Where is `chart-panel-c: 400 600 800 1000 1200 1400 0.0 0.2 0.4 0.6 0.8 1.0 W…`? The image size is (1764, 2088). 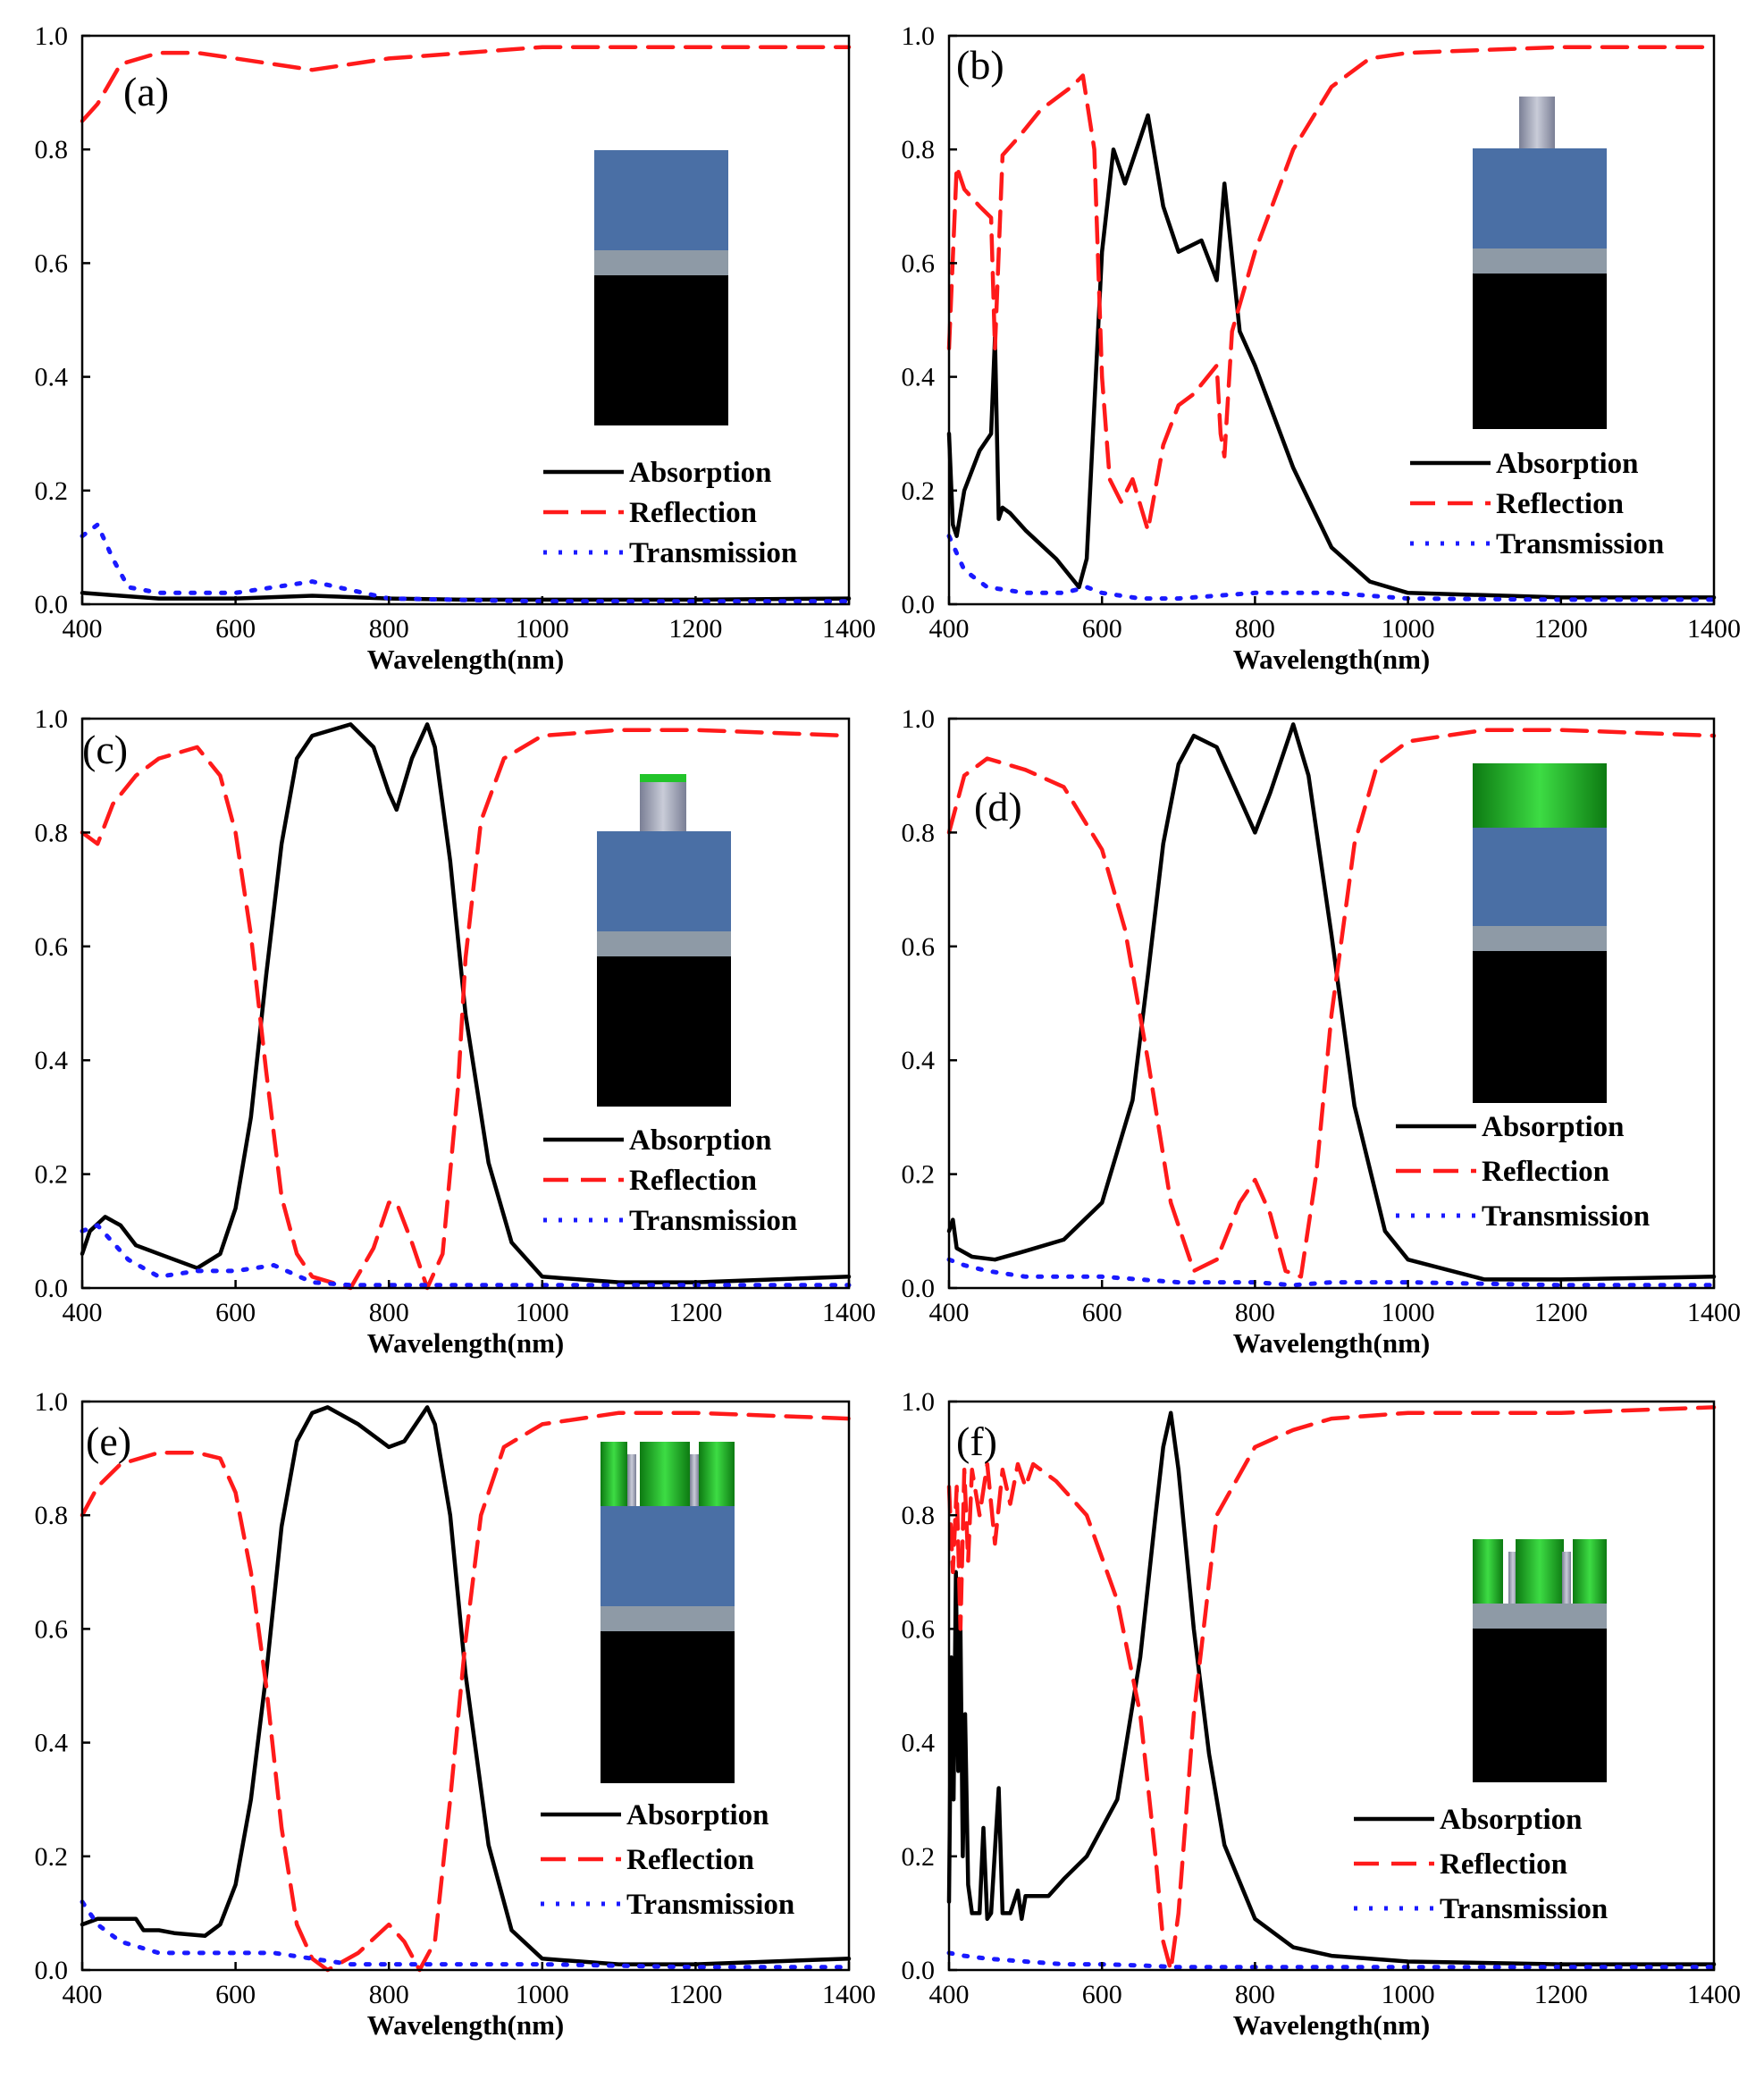 chart-panel-c: 400 600 800 1000 1200 1400 0.0 0.2 0.4 0.6 0.8 1.0 W… is located at coordinates (456, 1031).